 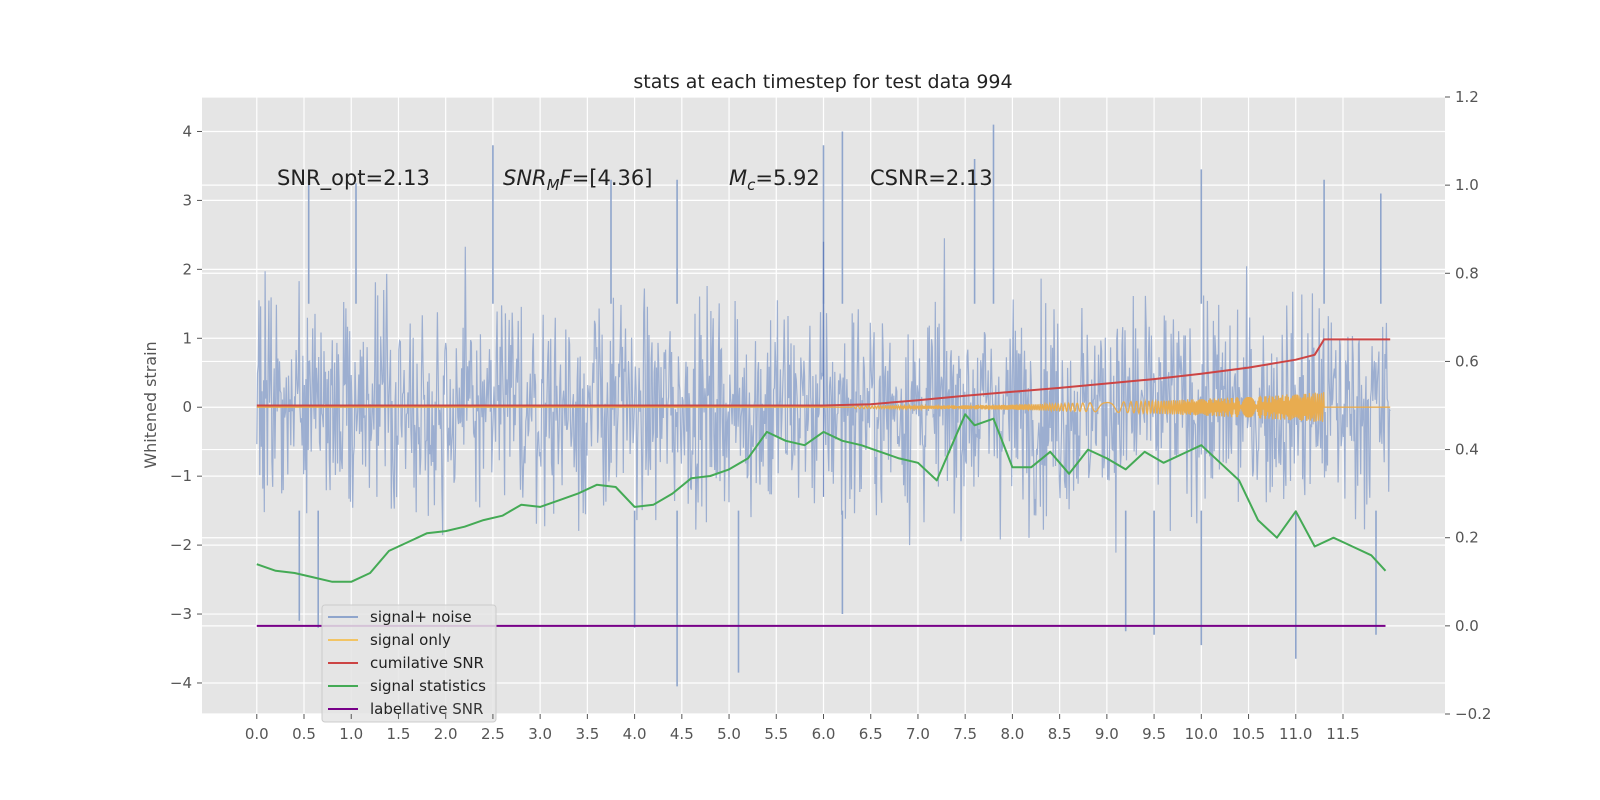 I want to click on cumilative-snr-line, so click(x=823, y=372).